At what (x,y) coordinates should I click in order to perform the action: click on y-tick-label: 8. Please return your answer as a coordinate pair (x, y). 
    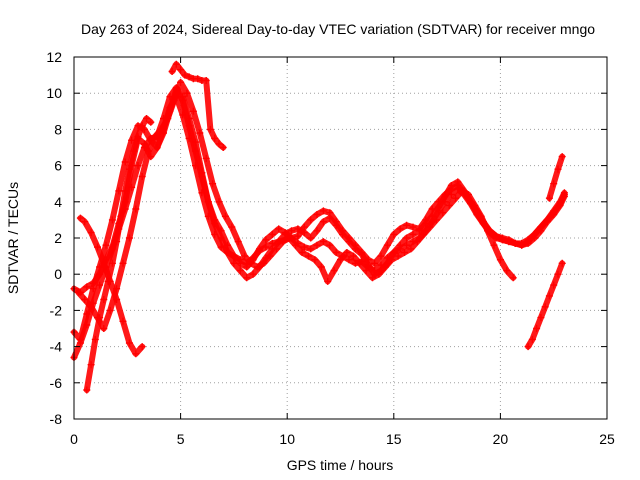
    Looking at the image, I should click on (58, 129).